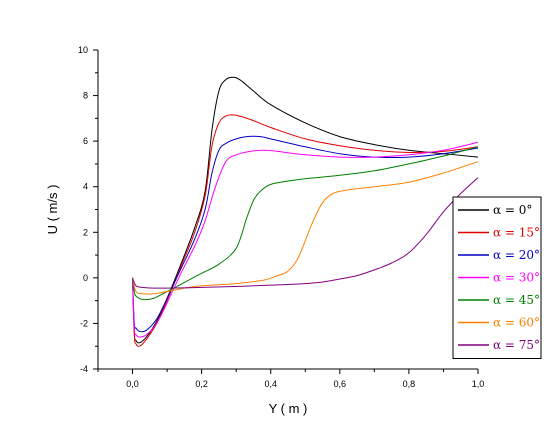 This screenshot has width=555, height=443. I want to click on legend-label: α = 60°, so click(516, 323).